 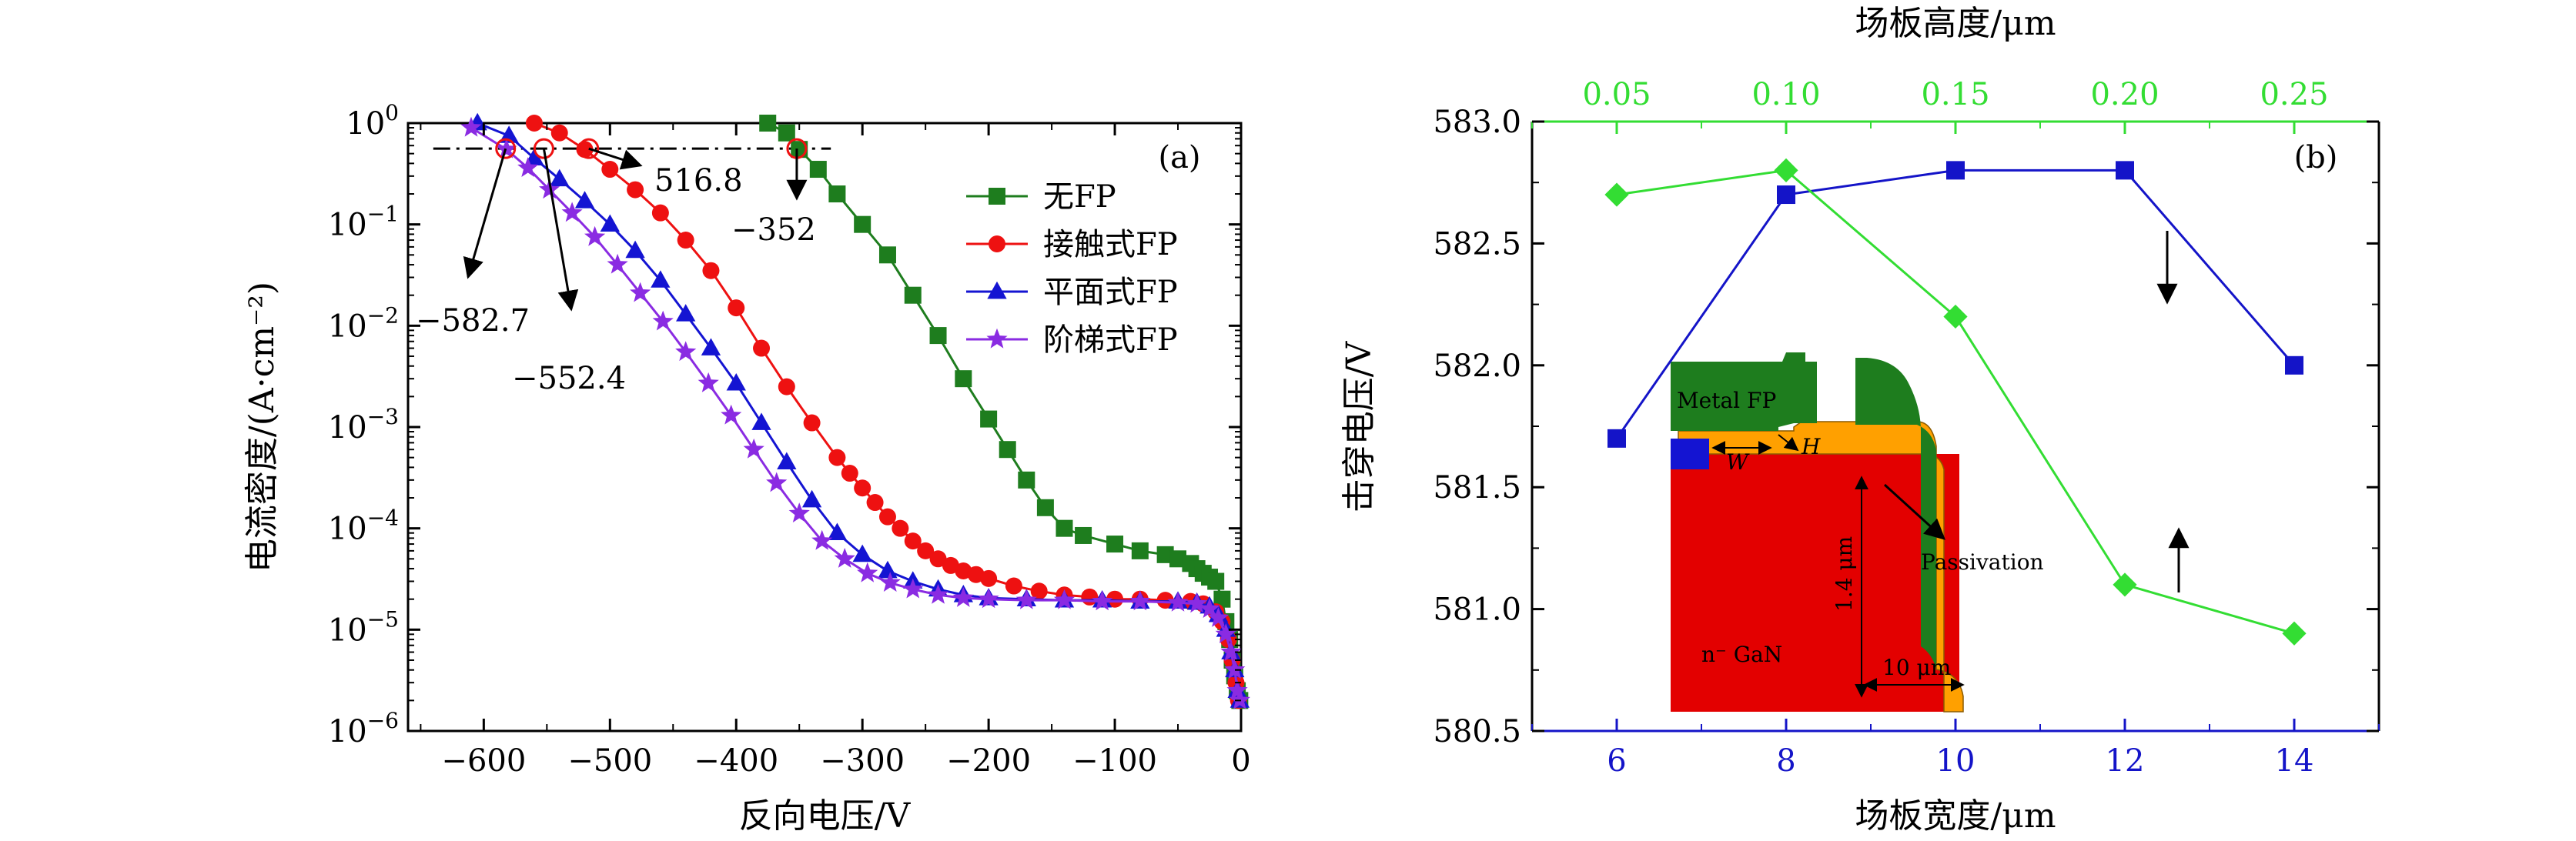 I want to click on x-tick-label: −100, so click(x=1114, y=761).